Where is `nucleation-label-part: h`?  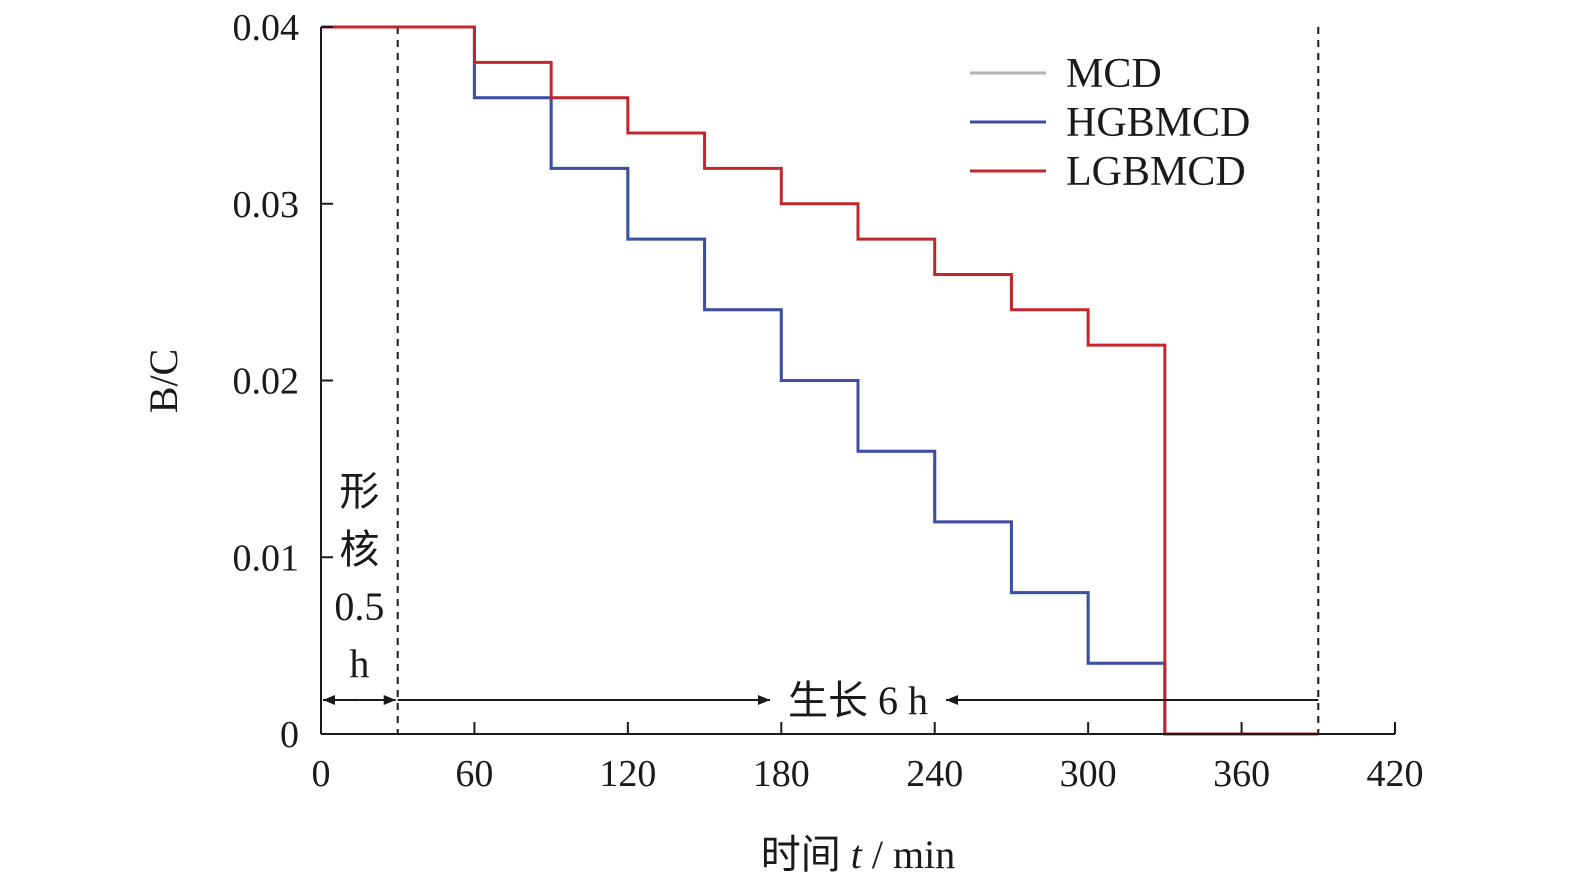
nucleation-label-part: h is located at coordinates (359, 663).